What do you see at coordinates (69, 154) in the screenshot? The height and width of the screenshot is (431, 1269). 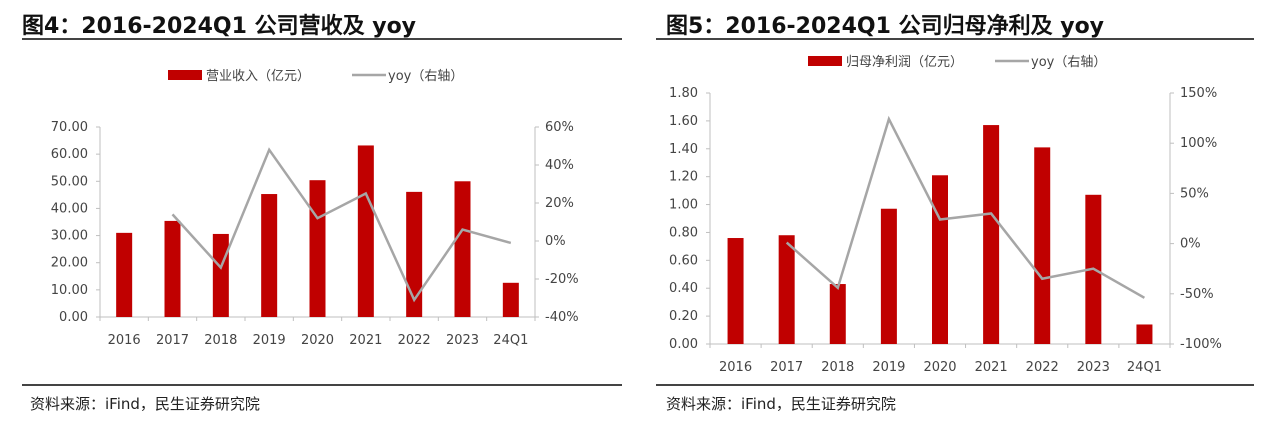 I see `y-tick-label: 60.00` at bounding box center [69, 154].